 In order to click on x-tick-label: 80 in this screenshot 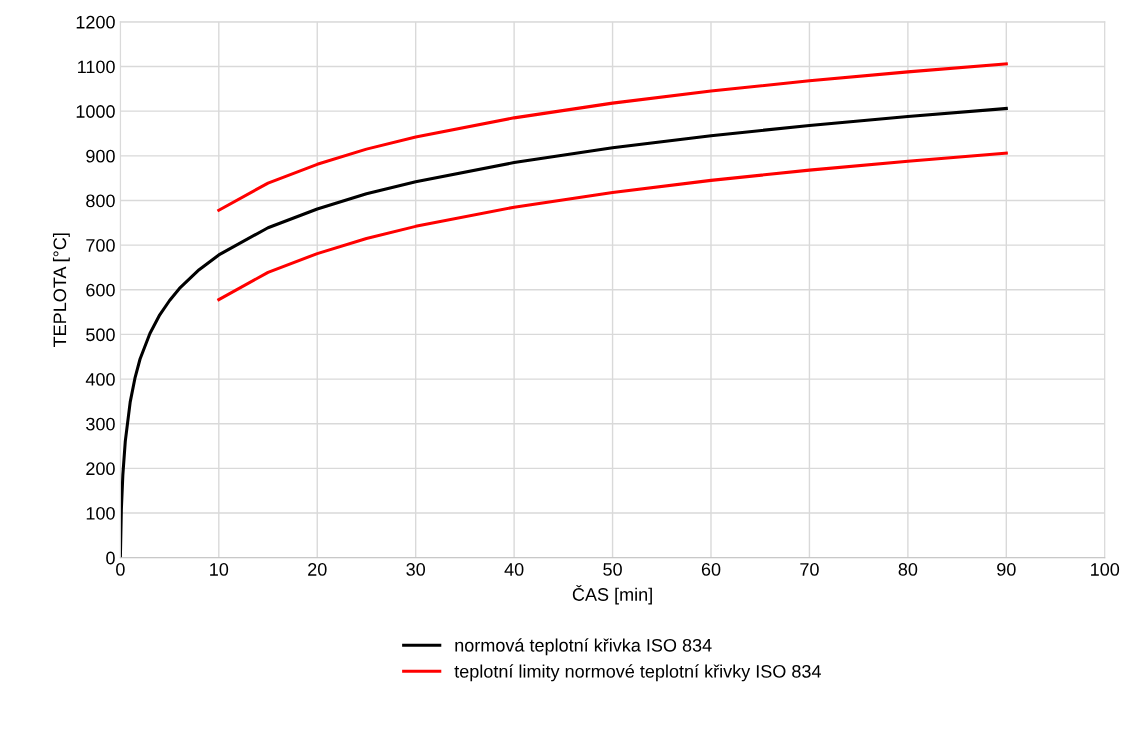, I will do `click(908, 569)`.